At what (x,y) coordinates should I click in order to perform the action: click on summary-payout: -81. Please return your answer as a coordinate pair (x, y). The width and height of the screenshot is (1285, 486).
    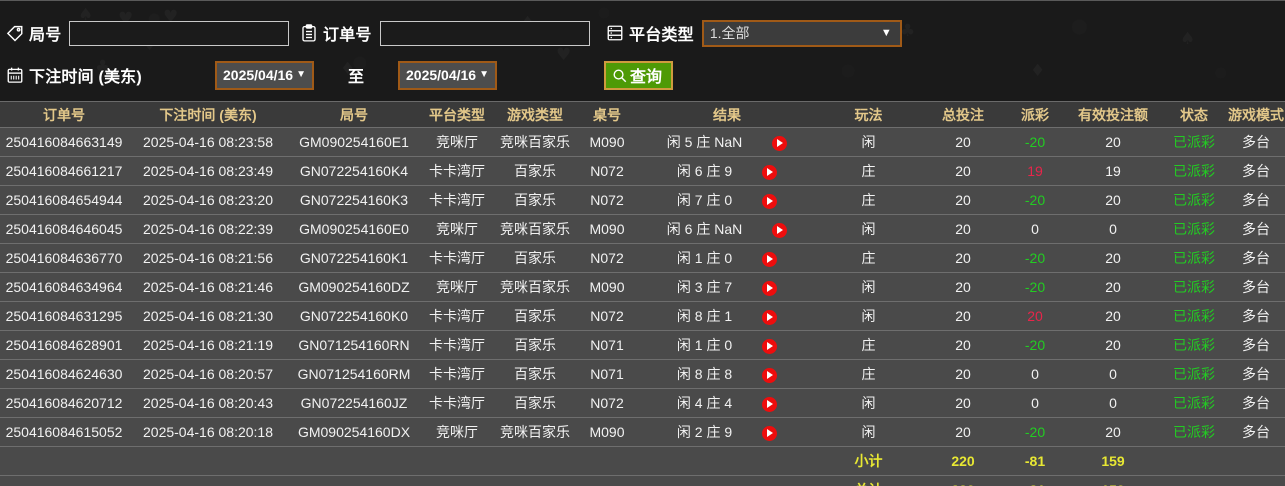
    Looking at the image, I should click on (1035, 461).